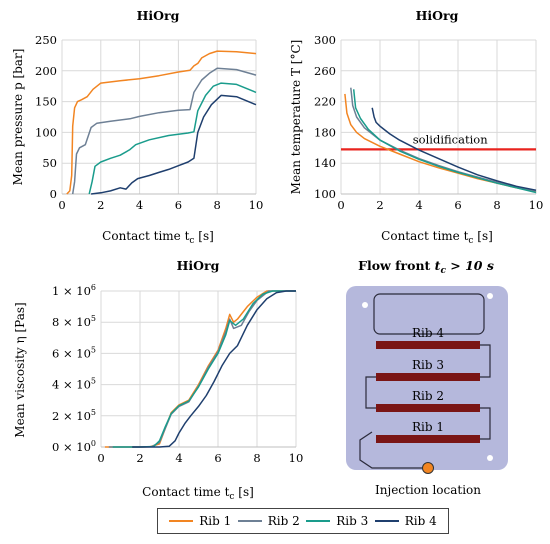 This screenshot has width=550, height=544. What do you see at coordinates (178, 458) in the screenshot?
I see `viscosity-x-tick-label: 4` at bounding box center [178, 458].